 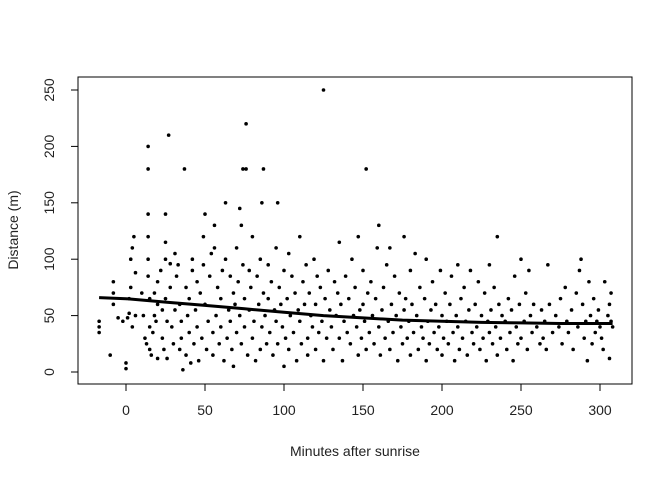 I want to click on y-tick-label: 250, so click(x=49, y=90).